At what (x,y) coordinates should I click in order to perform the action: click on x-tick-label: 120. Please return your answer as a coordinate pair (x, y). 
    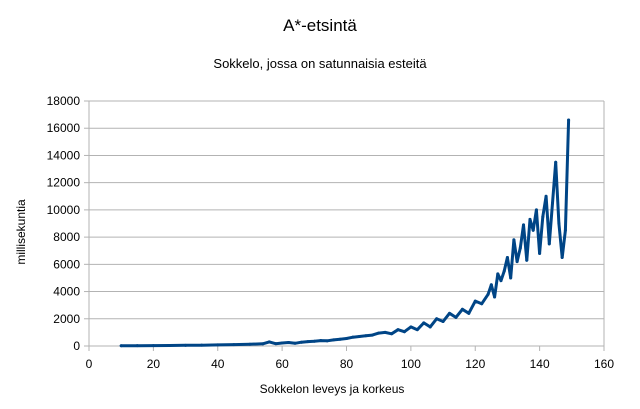
    Looking at the image, I should click on (475, 364).